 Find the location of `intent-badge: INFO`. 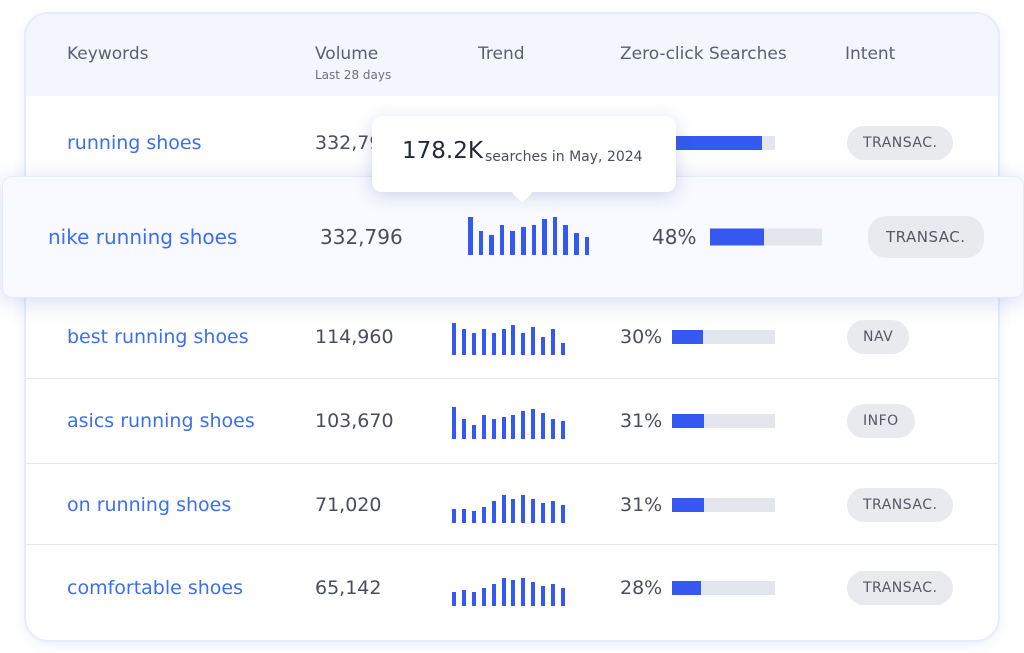

intent-badge: INFO is located at coordinates (881, 421).